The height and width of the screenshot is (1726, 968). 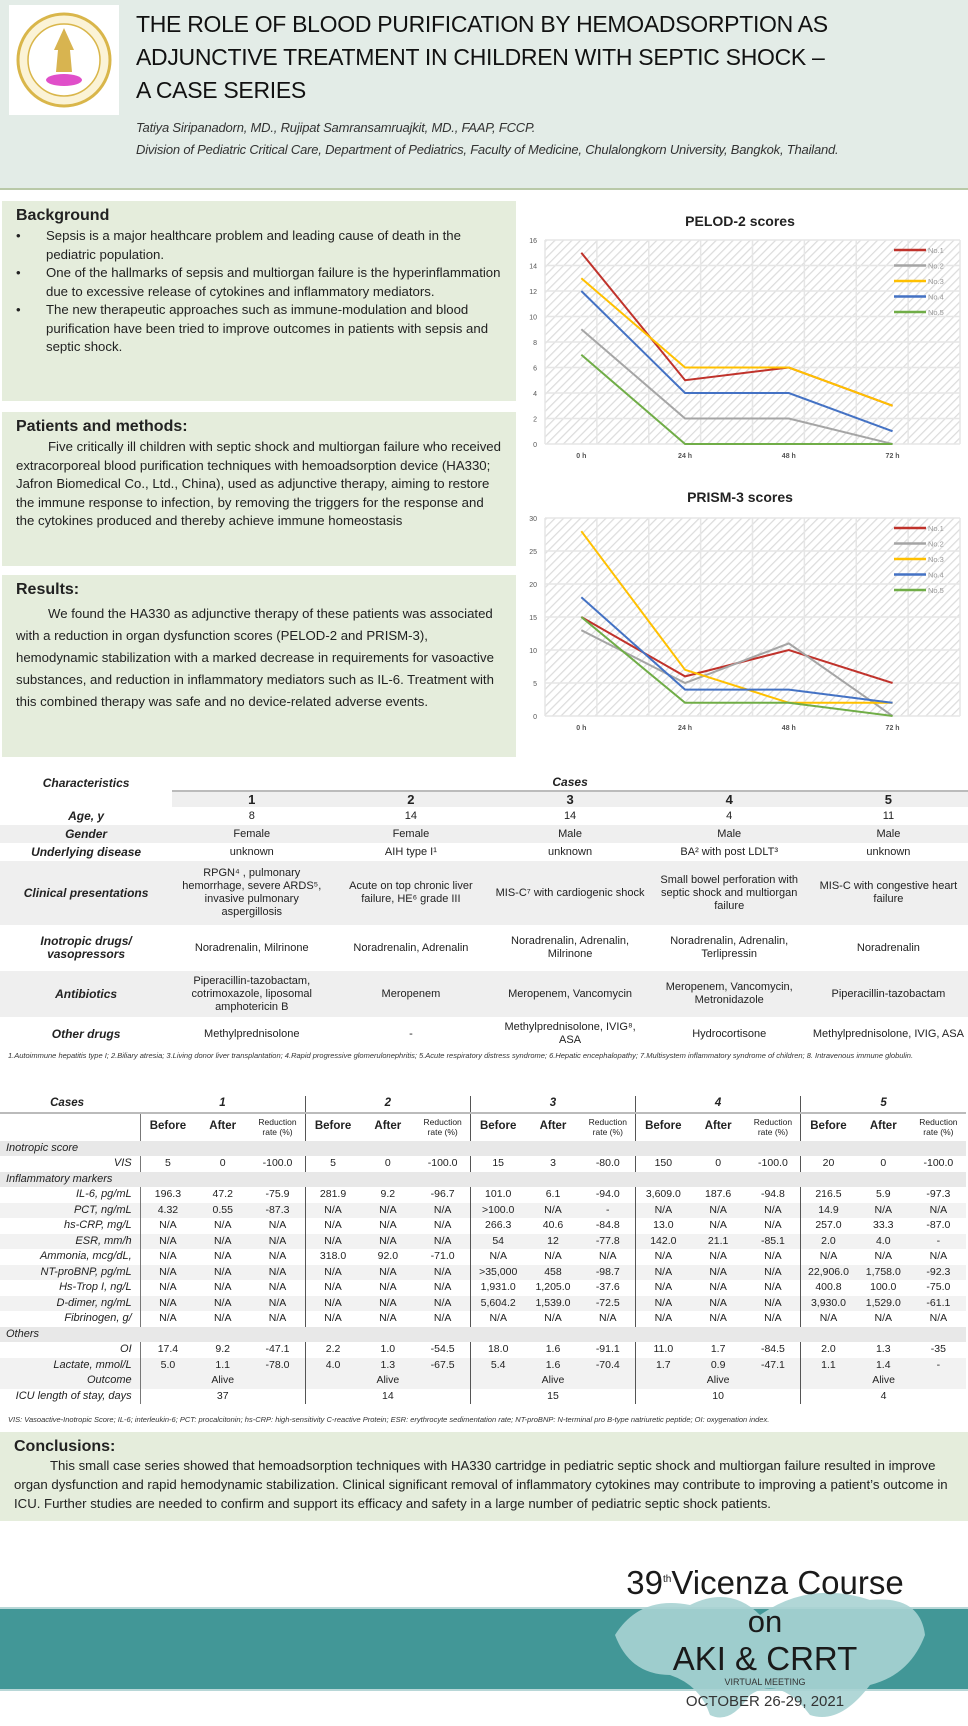 What do you see at coordinates (333, 1163) in the screenshot?
I see `table-cell: 5` at bounding box center [333, 1163].